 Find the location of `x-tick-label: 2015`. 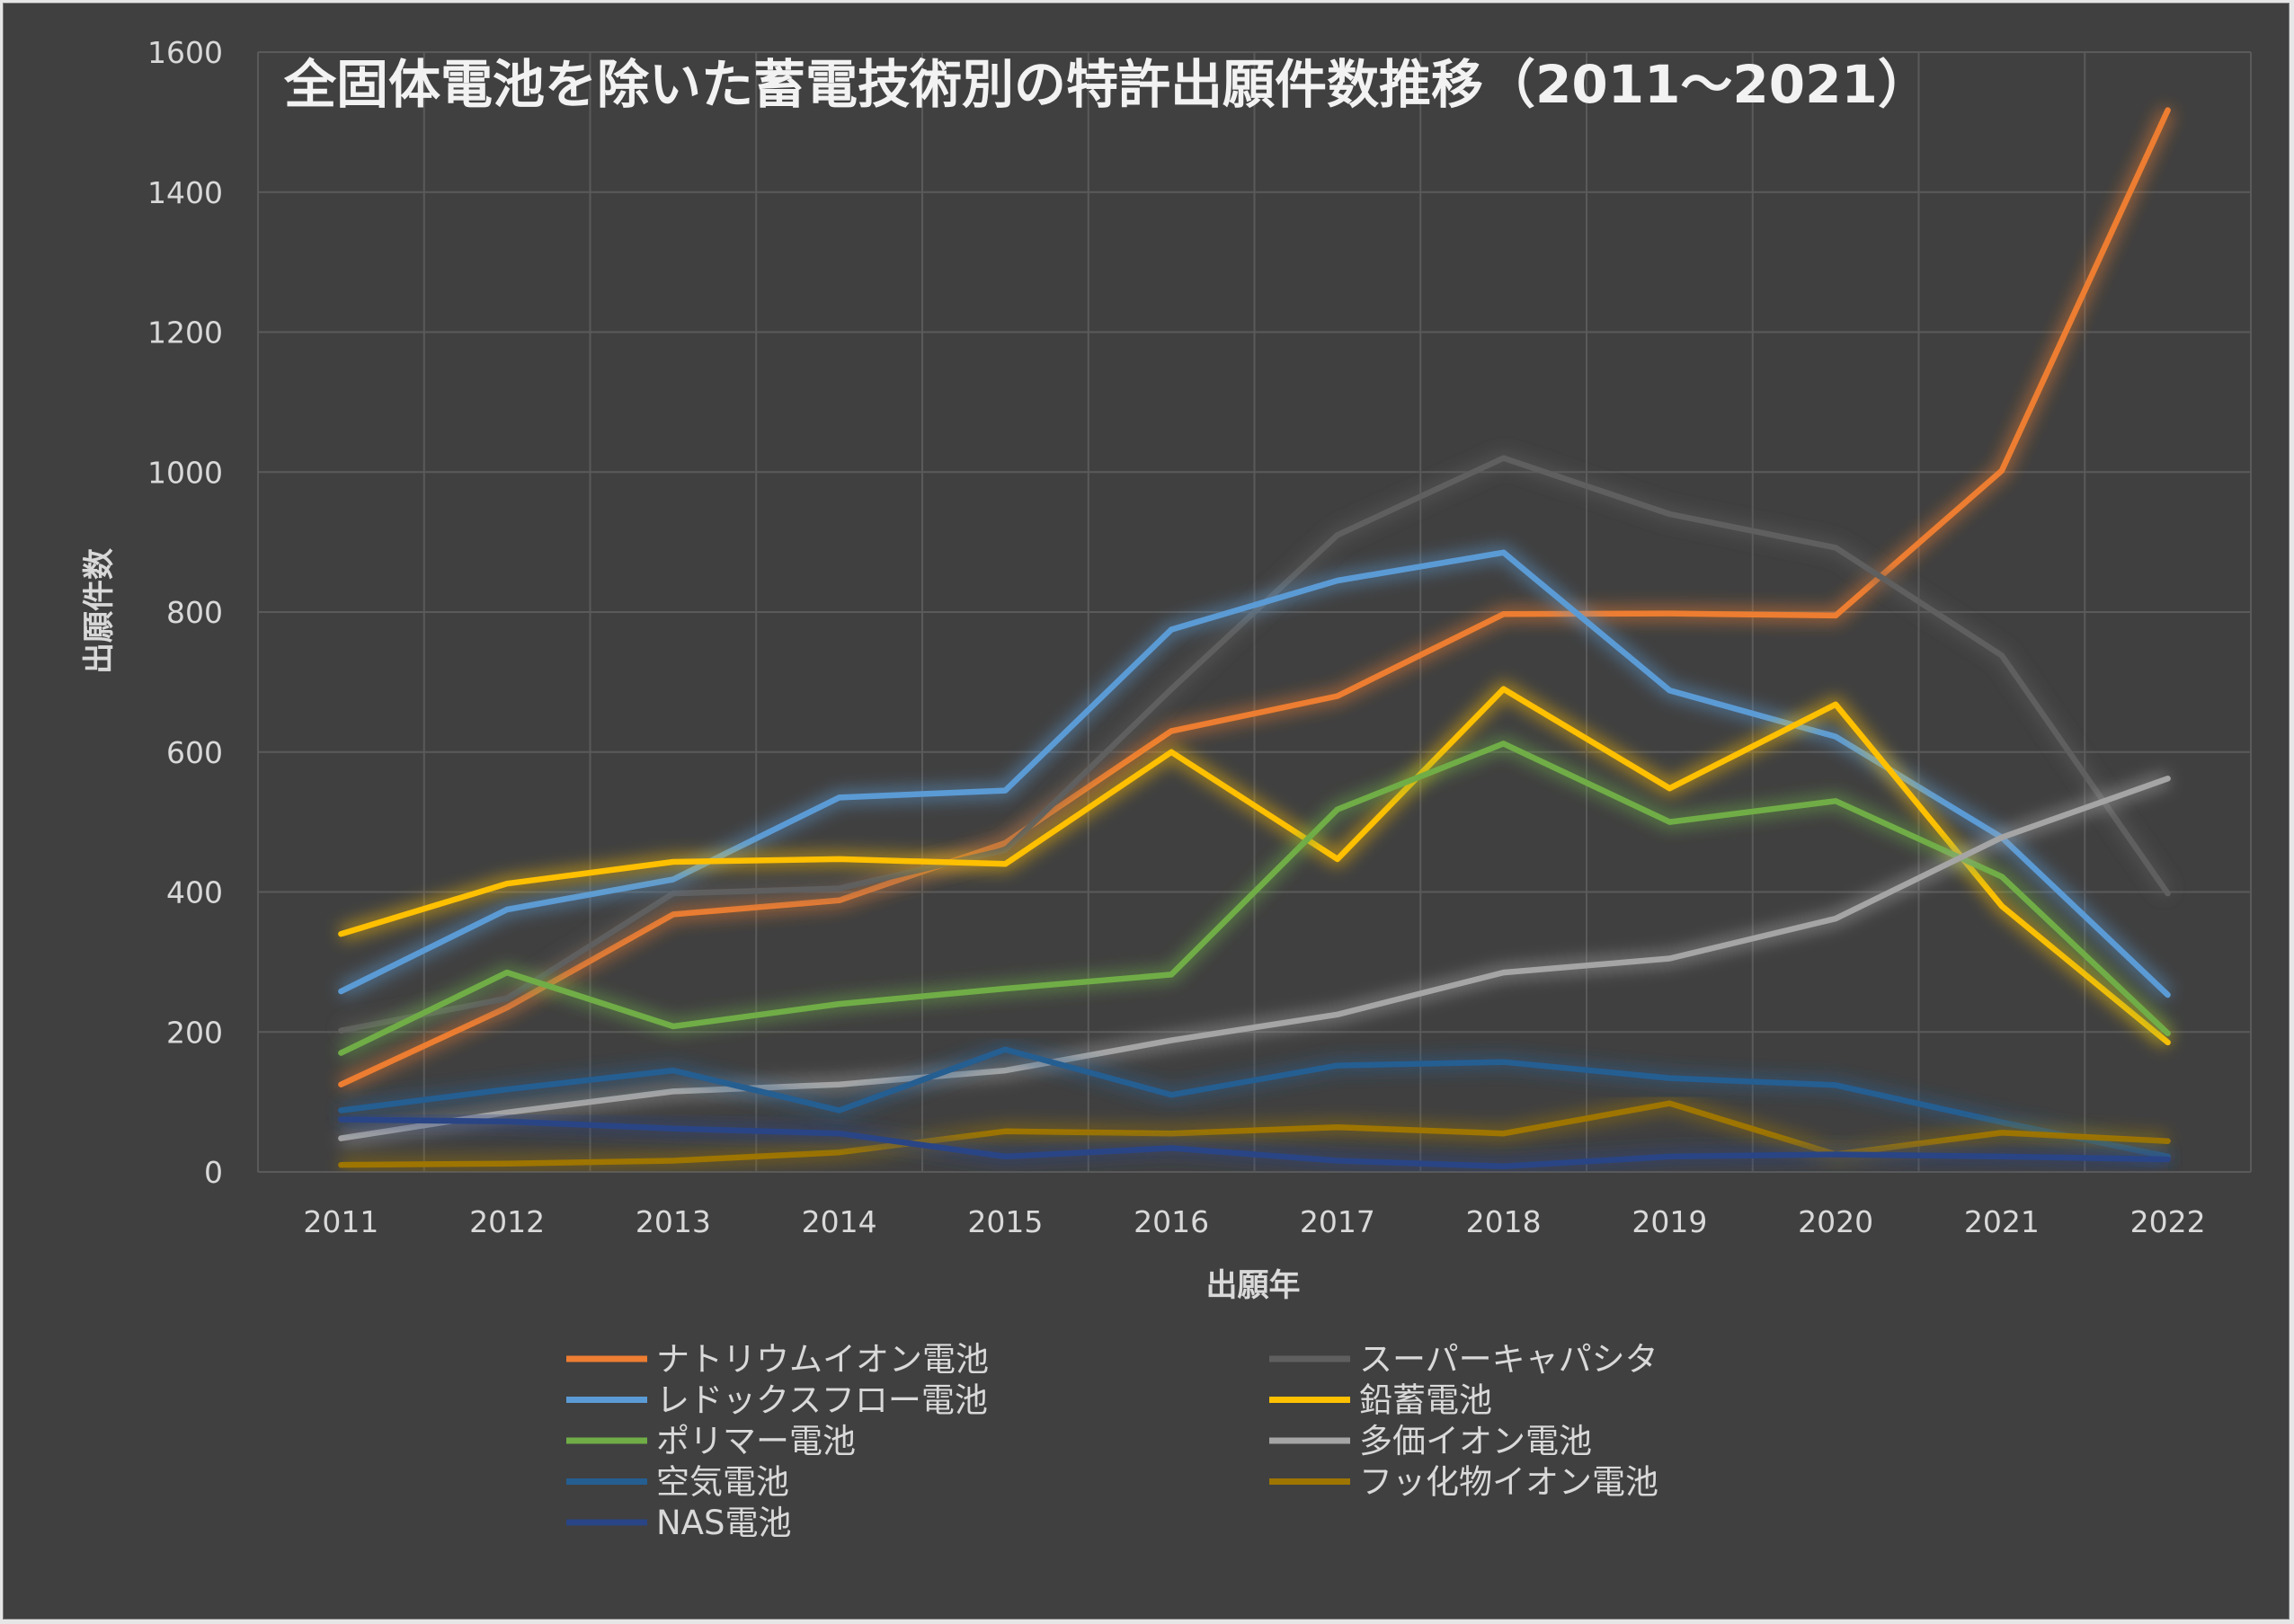

x-tick-label: 2015 is located at coordinates (1005, 1221).